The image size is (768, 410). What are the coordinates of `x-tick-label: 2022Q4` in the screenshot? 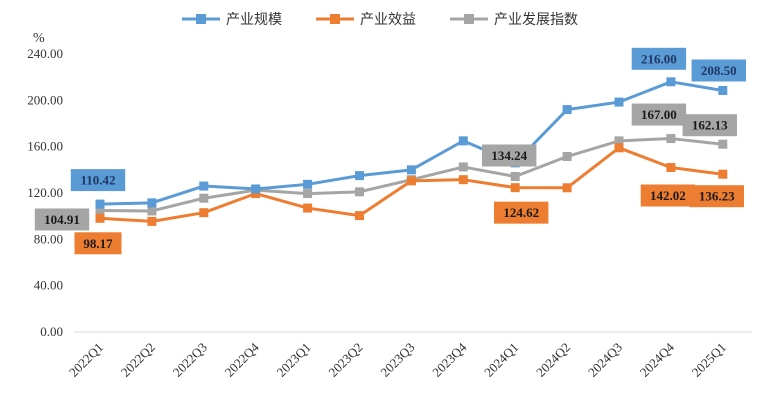 It's located at (242, 359).